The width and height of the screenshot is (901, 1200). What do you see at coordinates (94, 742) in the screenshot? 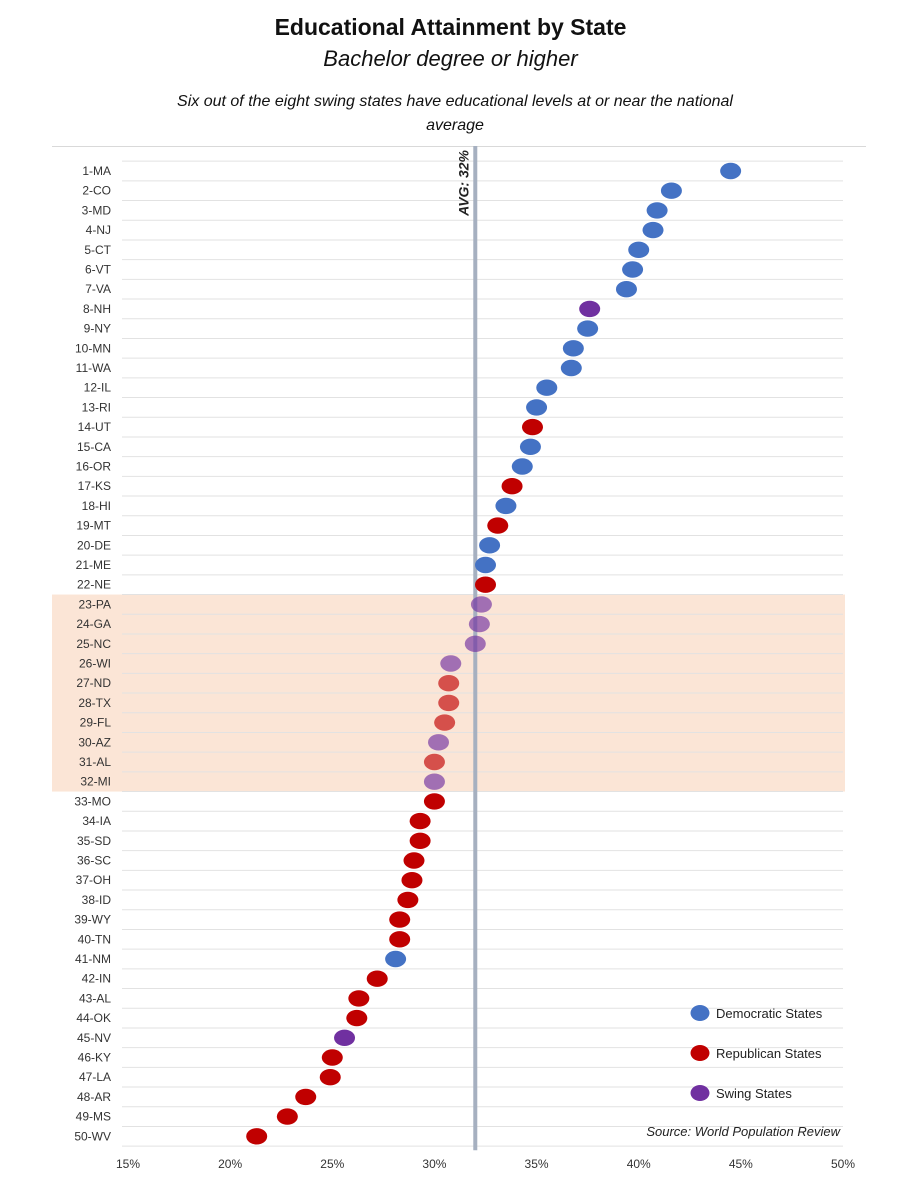
I see `state-label: 30-AZ` at bounding box center [94, 742].